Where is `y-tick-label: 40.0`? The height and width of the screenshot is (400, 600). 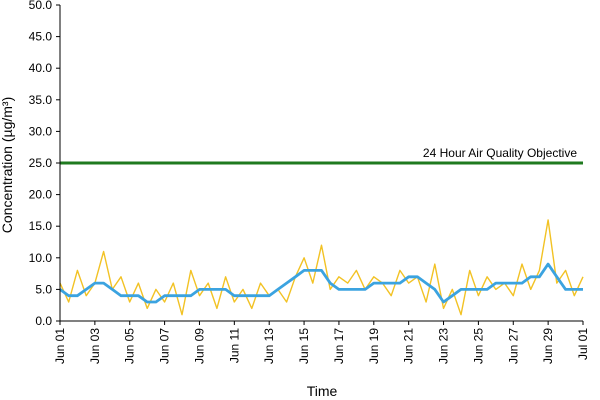
y-tick-label: 40.0 is located at coordinates (41, 68).